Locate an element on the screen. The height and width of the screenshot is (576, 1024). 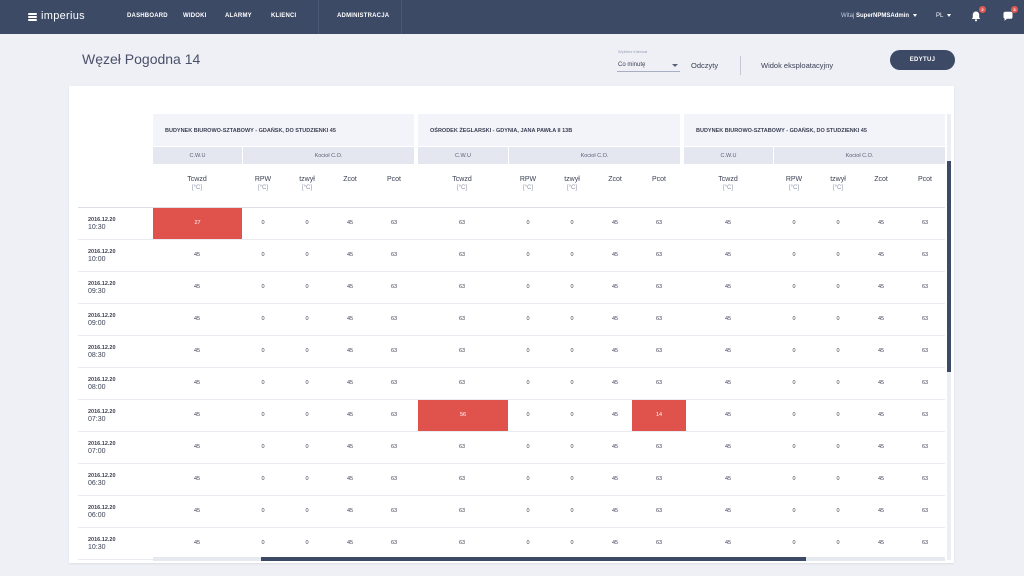
table-row: 2016.12.20 07:30 45 0 0 45 63 56 0 0 45 14 45 0 0 45 63 is located at coordinates (511, 416).